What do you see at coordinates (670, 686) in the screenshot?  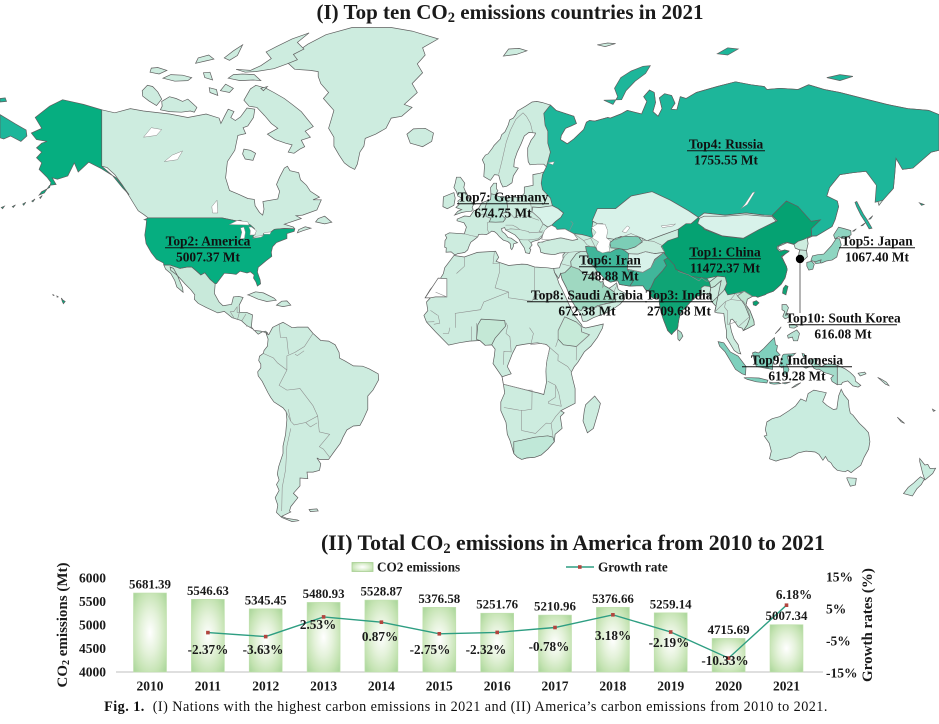 I see `svg-text: 2019` at bounding box center [670, 686].